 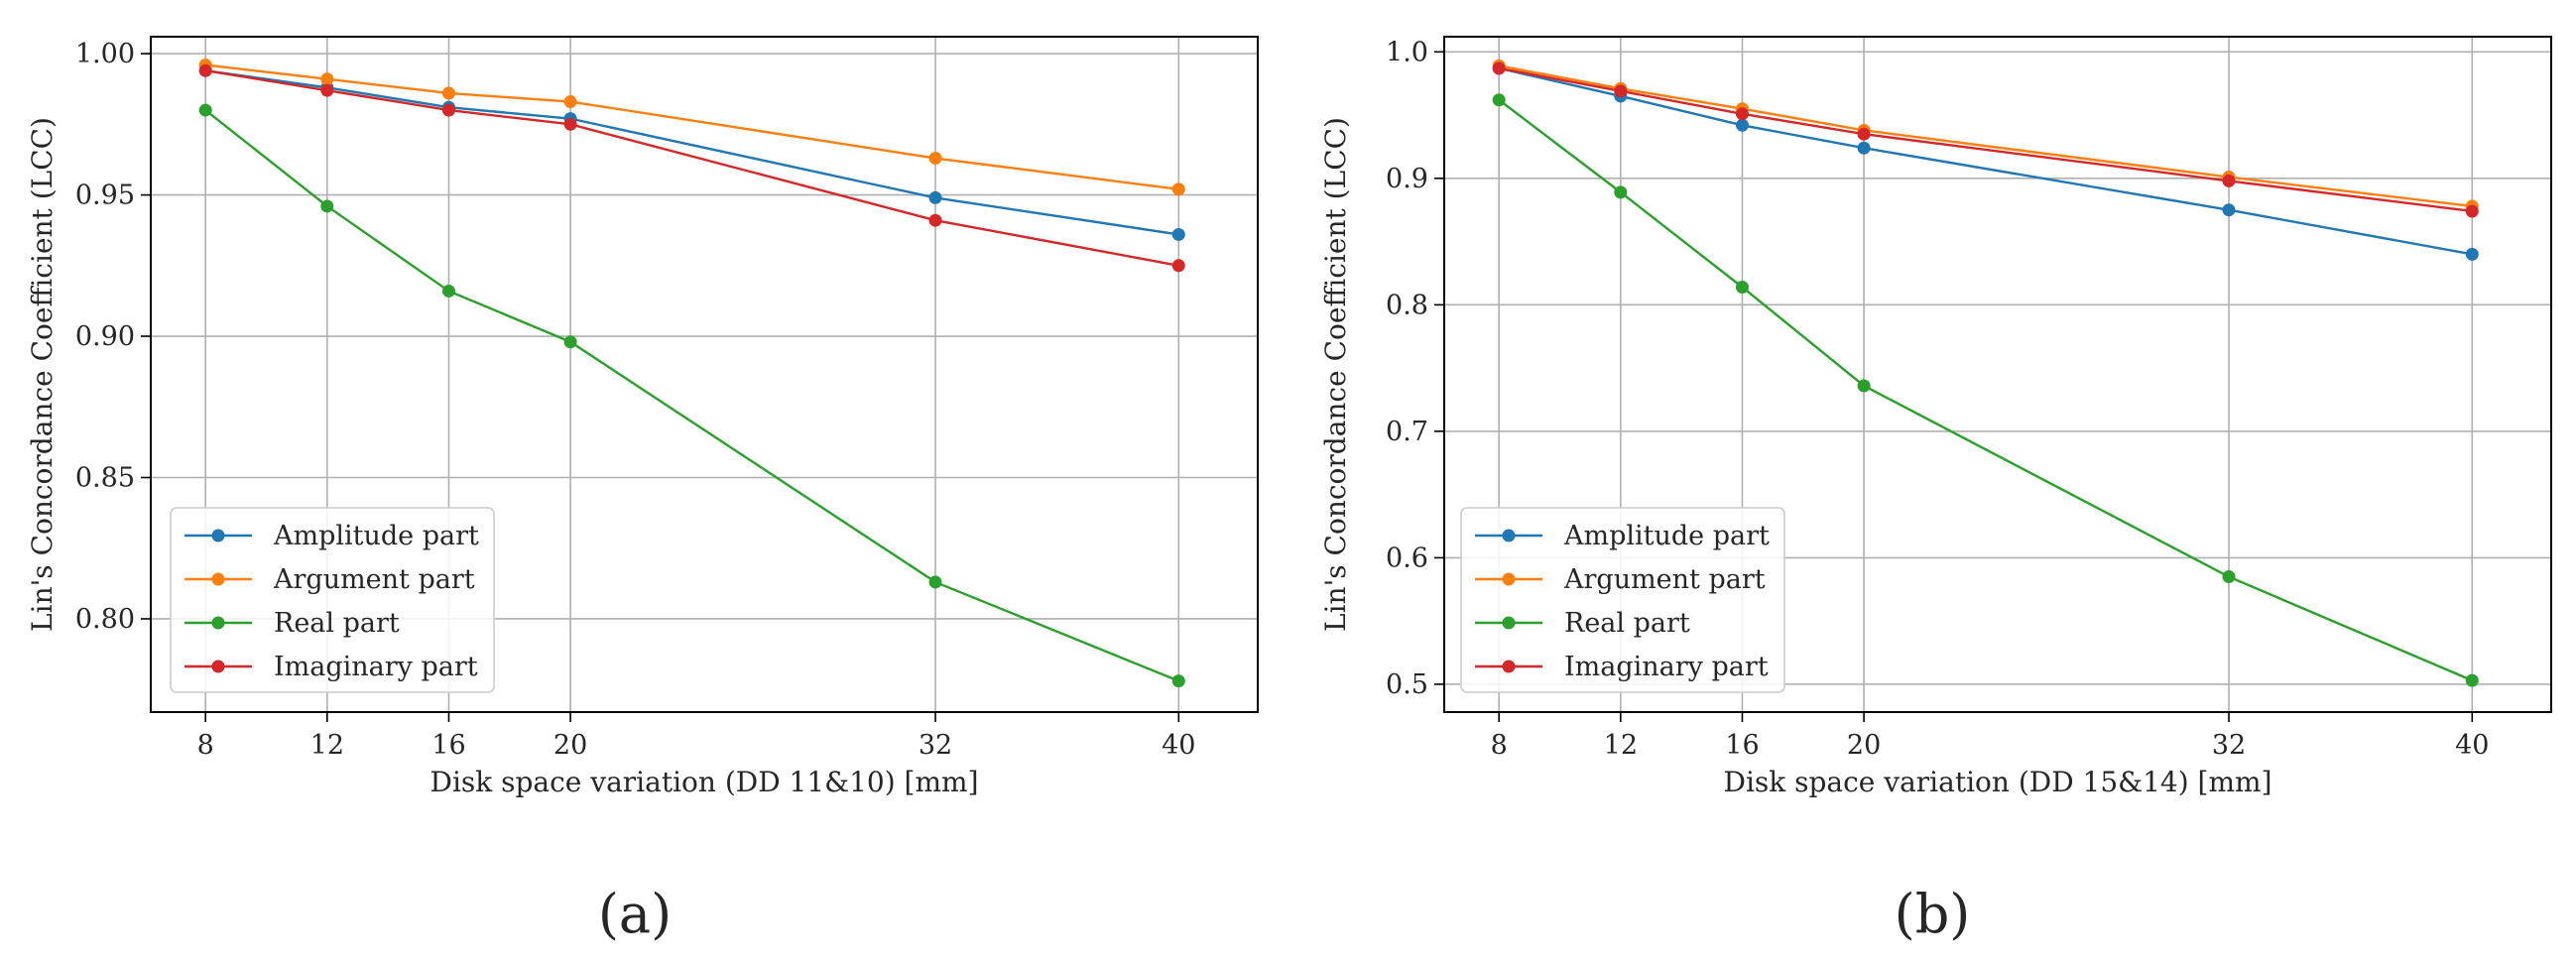 I want to click on y-tick-label: 0.6, so click(x=1407, y=557).